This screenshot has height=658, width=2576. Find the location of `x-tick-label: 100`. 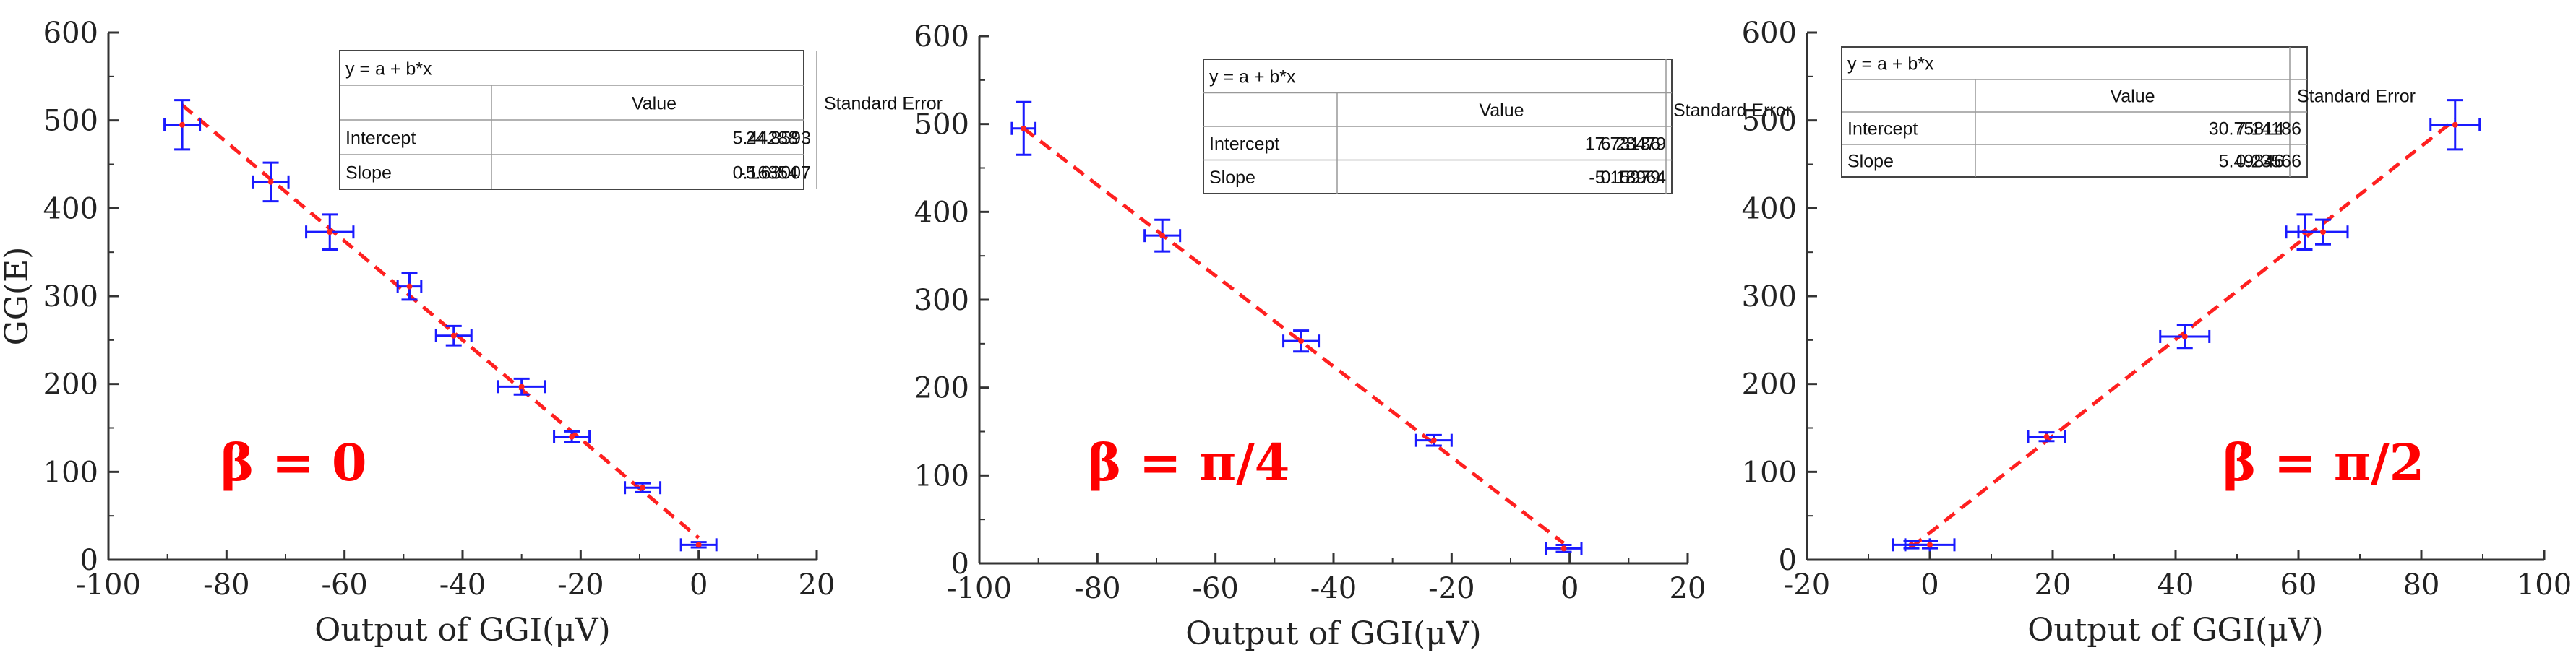

x-tick-label: 100 is located at coordinates (2545, 585).